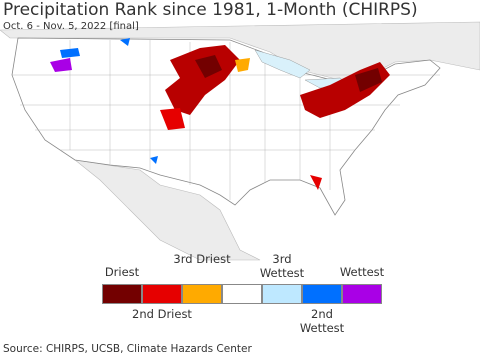  What do you see at coordinates (167, 210) in the screenshot?
I see `mexico` at bounding box center [167, 210].